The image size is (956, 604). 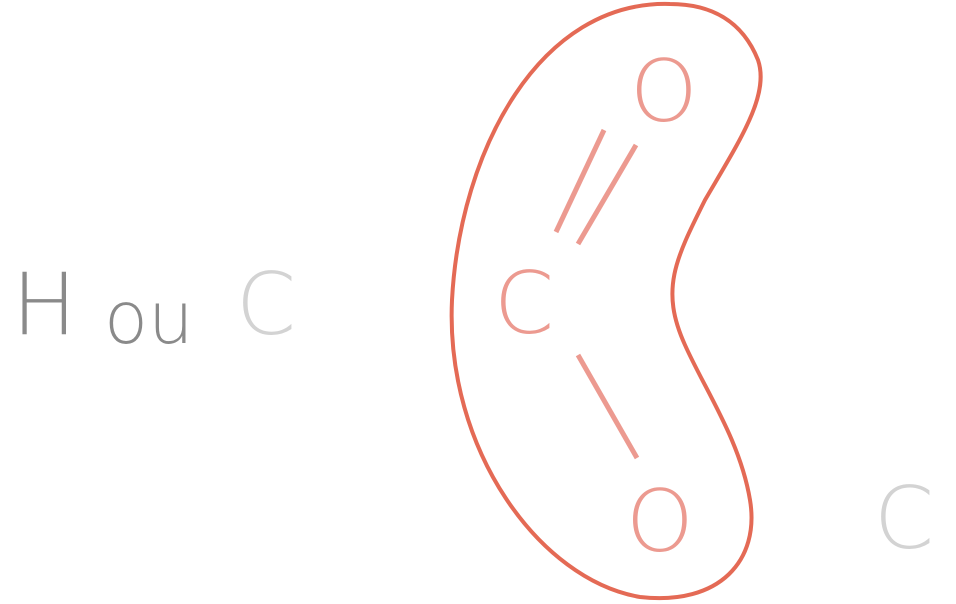 What do you see at coordinates (904, 519) in the screenshot?
I see `right-label-c: C` at bounding box center [904, 519].